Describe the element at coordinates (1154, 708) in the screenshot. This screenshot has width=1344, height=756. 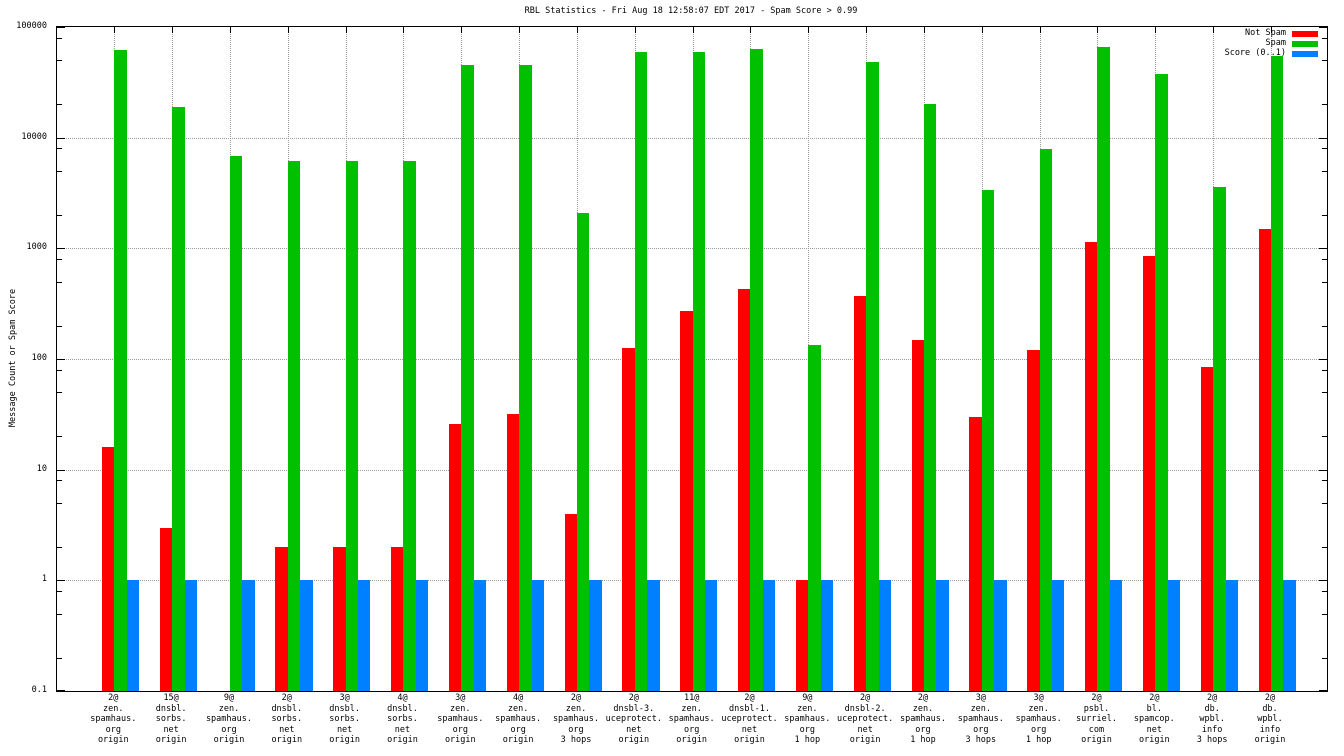
I see `x-label-line: bl.` at that location.